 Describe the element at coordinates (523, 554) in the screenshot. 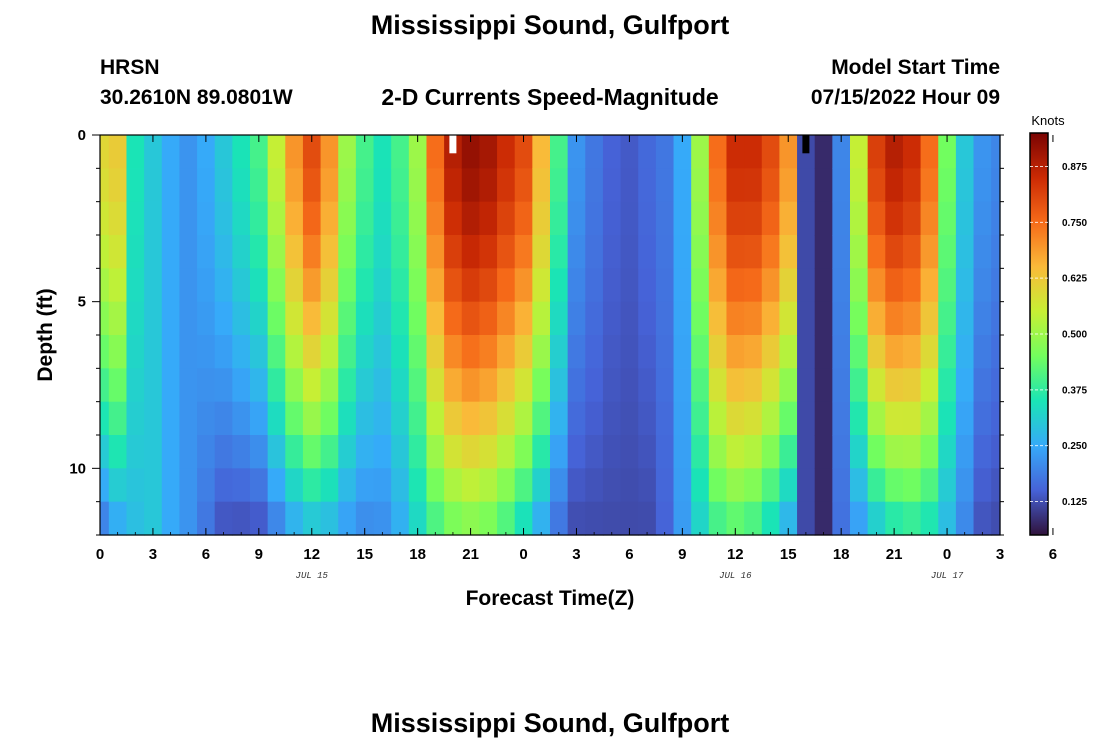

I see `x-tick-label: 0` at that location.